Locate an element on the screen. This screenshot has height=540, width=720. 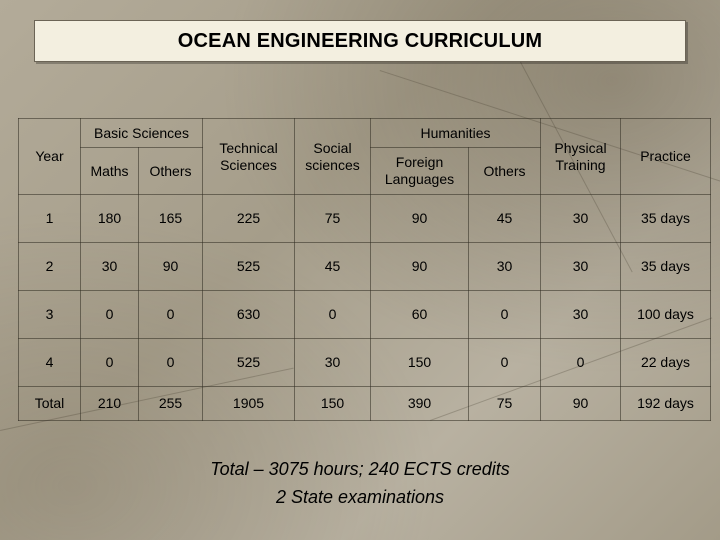
summary-exams-line: 2 State examinations is located at coordinates (360, 497).